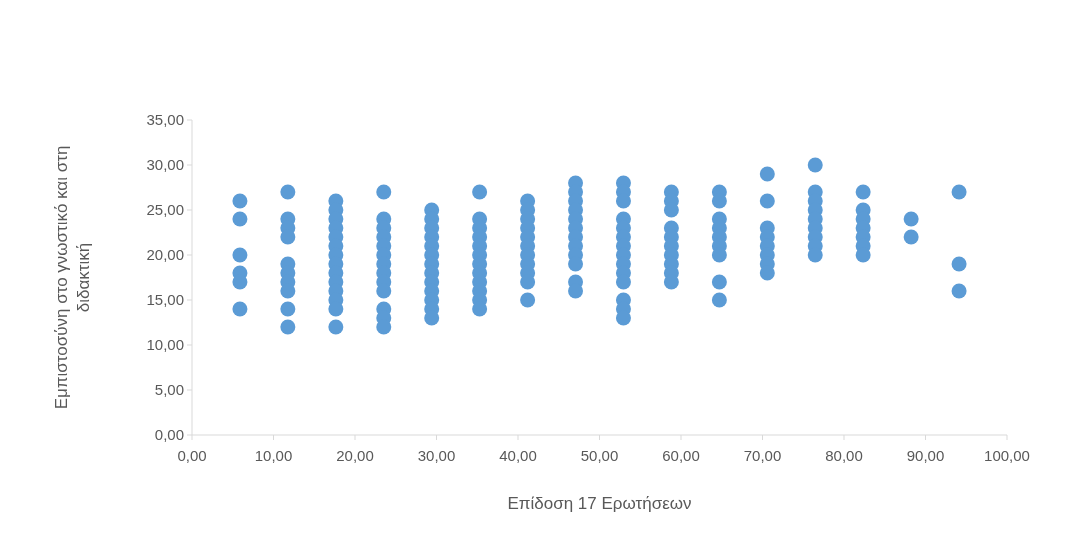  I want to click on x-tick-label: 20,00, so click(355, 455).